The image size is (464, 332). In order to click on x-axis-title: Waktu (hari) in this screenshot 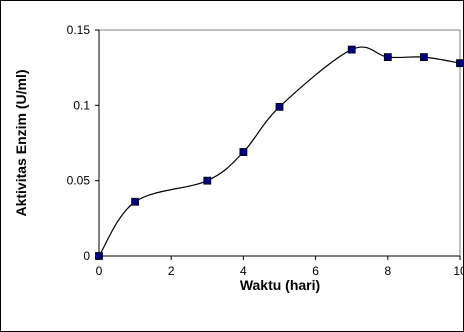, I will do `click(280, 285)`.